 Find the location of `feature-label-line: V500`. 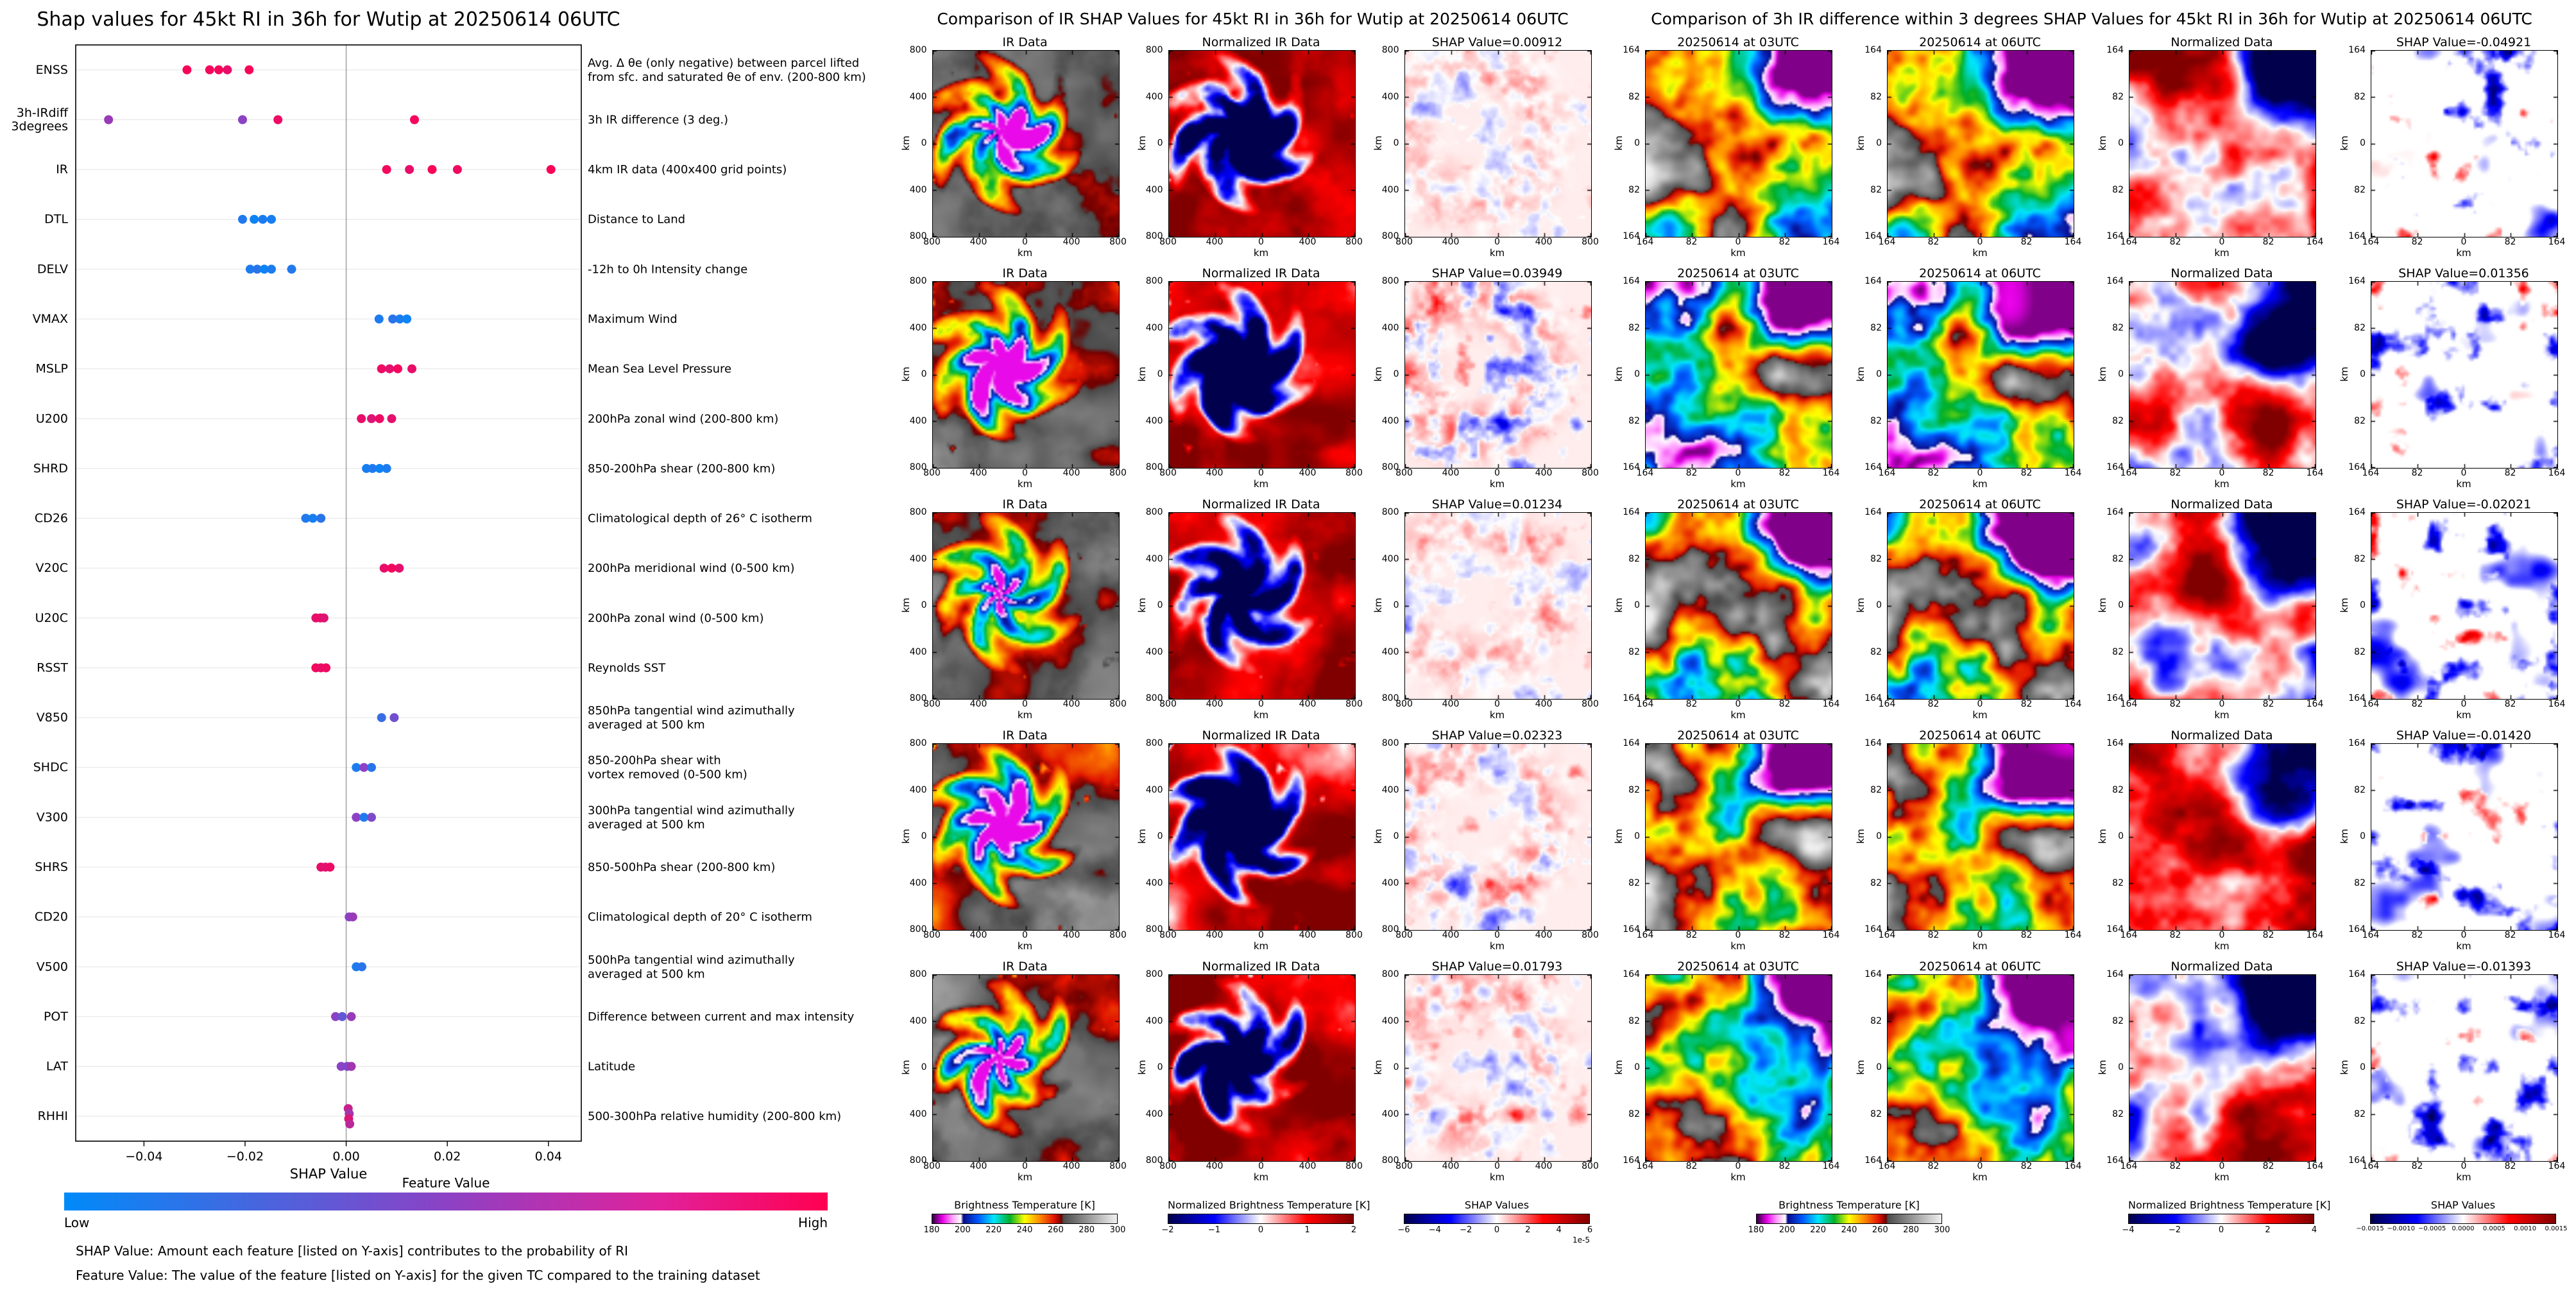

feature-label-line: V500 is located at coordinates (53, 967).